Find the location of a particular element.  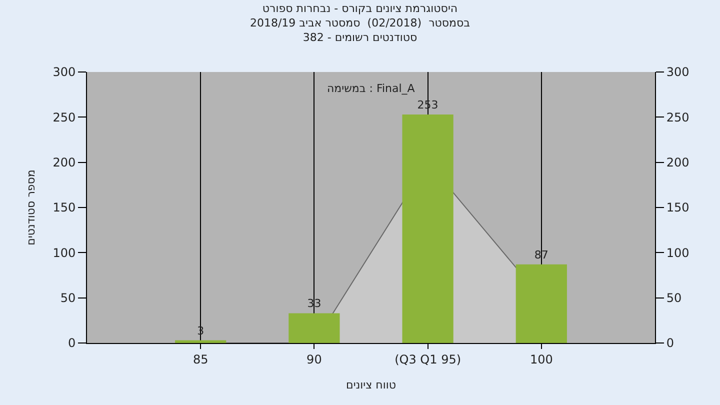

y2-tick-label: 300 is located at coordinates (678, 72).